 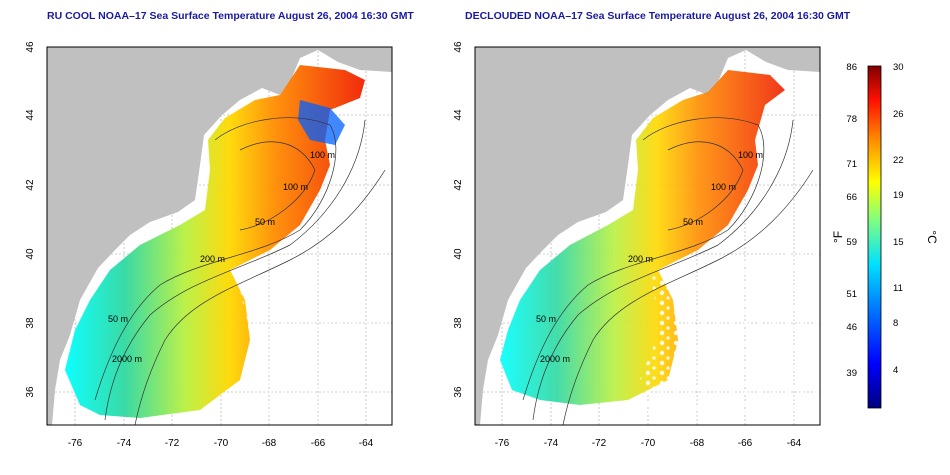 I want to click on left-y-tick-40: 40, so click(x=30, y=254).